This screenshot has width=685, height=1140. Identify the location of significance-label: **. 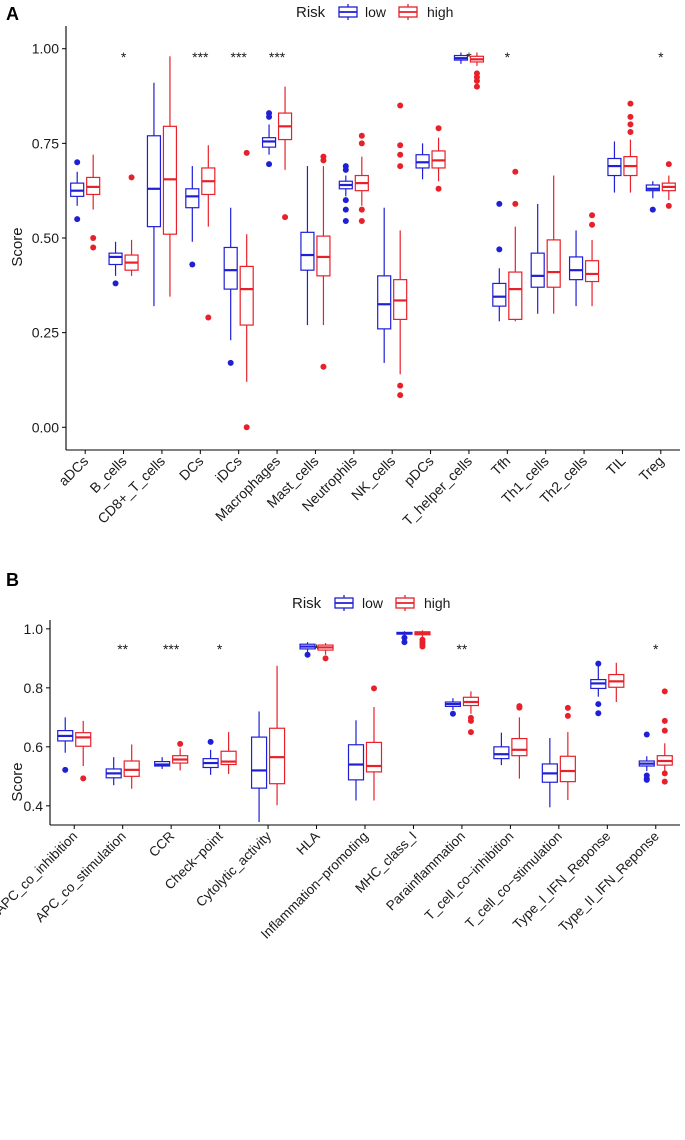
(122, 649).